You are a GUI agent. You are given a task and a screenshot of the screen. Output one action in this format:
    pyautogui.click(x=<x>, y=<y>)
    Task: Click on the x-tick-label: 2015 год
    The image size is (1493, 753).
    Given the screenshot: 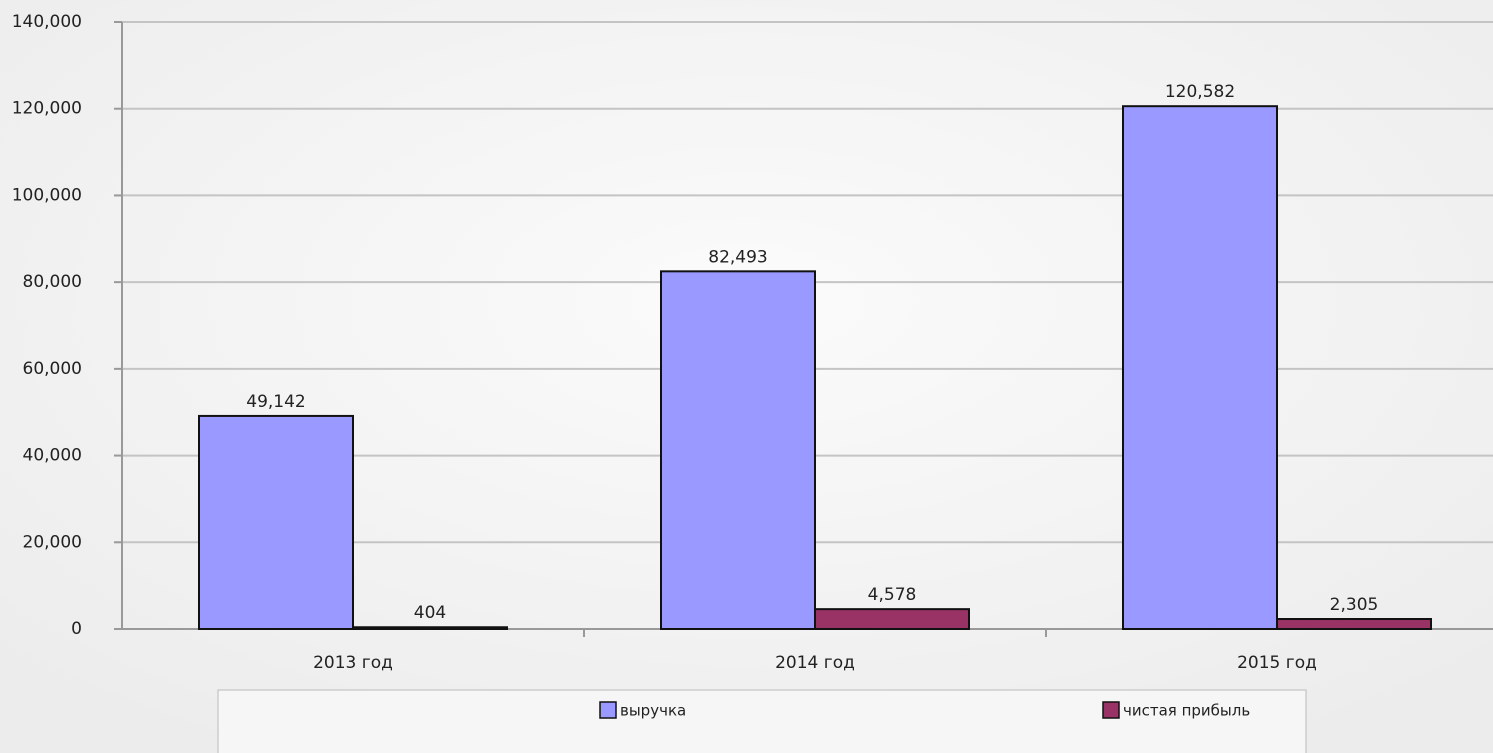 What is the action you would take?
    pyautogui.click(x=1277, y=663)
    